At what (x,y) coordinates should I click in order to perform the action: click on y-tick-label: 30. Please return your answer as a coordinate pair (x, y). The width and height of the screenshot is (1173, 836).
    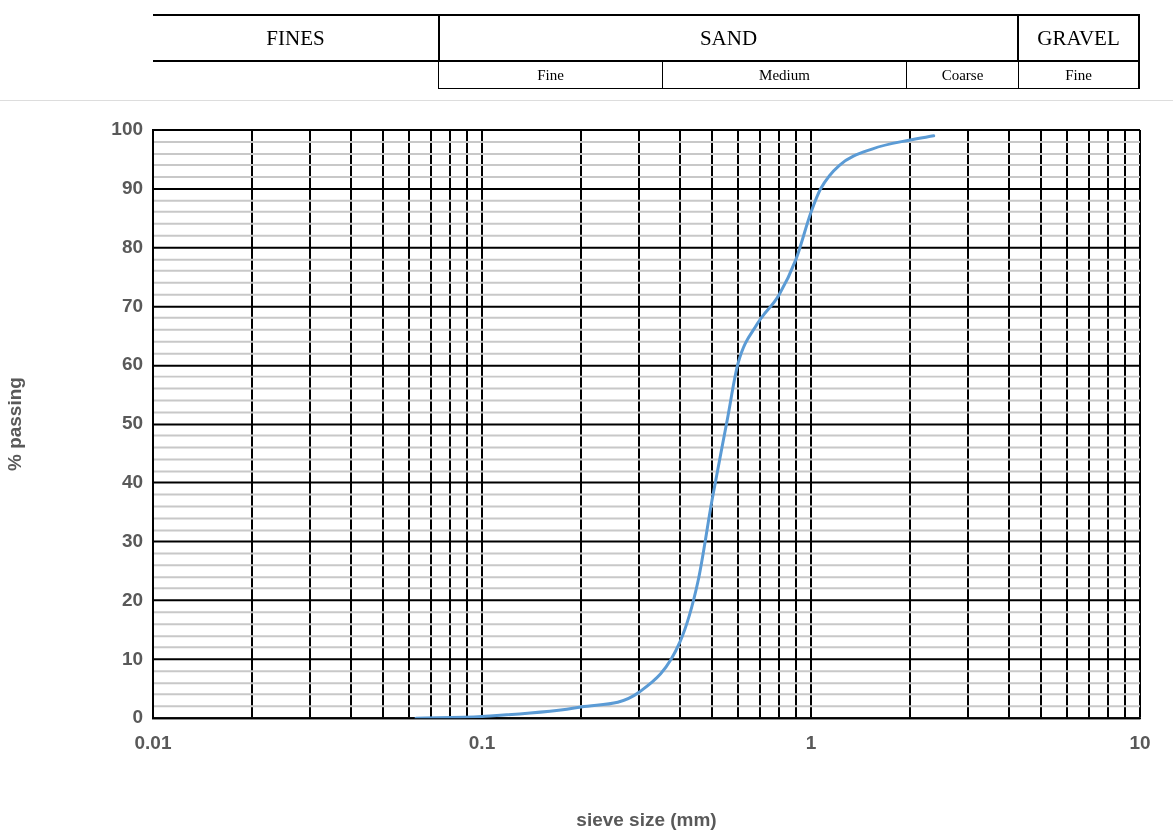
    Looking at the image, I should click on (132, 540).